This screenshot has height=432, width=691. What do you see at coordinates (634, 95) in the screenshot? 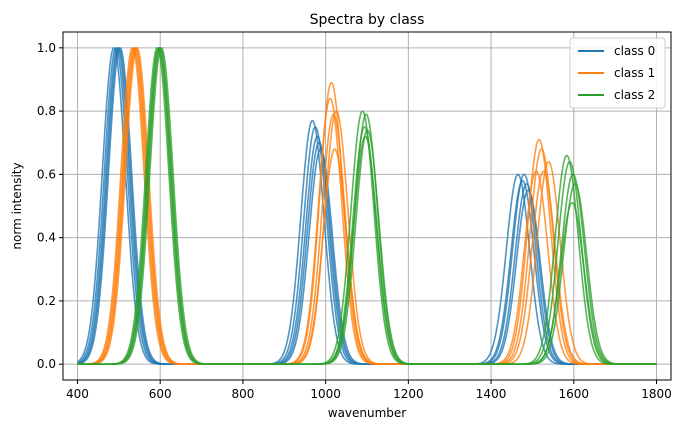
I see `legend-label: class 2` at bounding box center [634, 95].